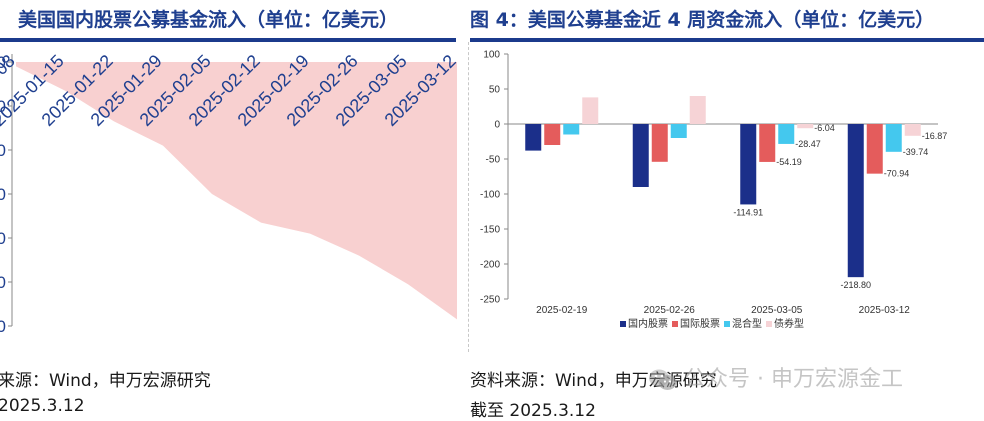 The image size is (984, 421). Describe the element at coordinates (824, 128) in the screenshot. I see `data-label: -6.04` at that location.